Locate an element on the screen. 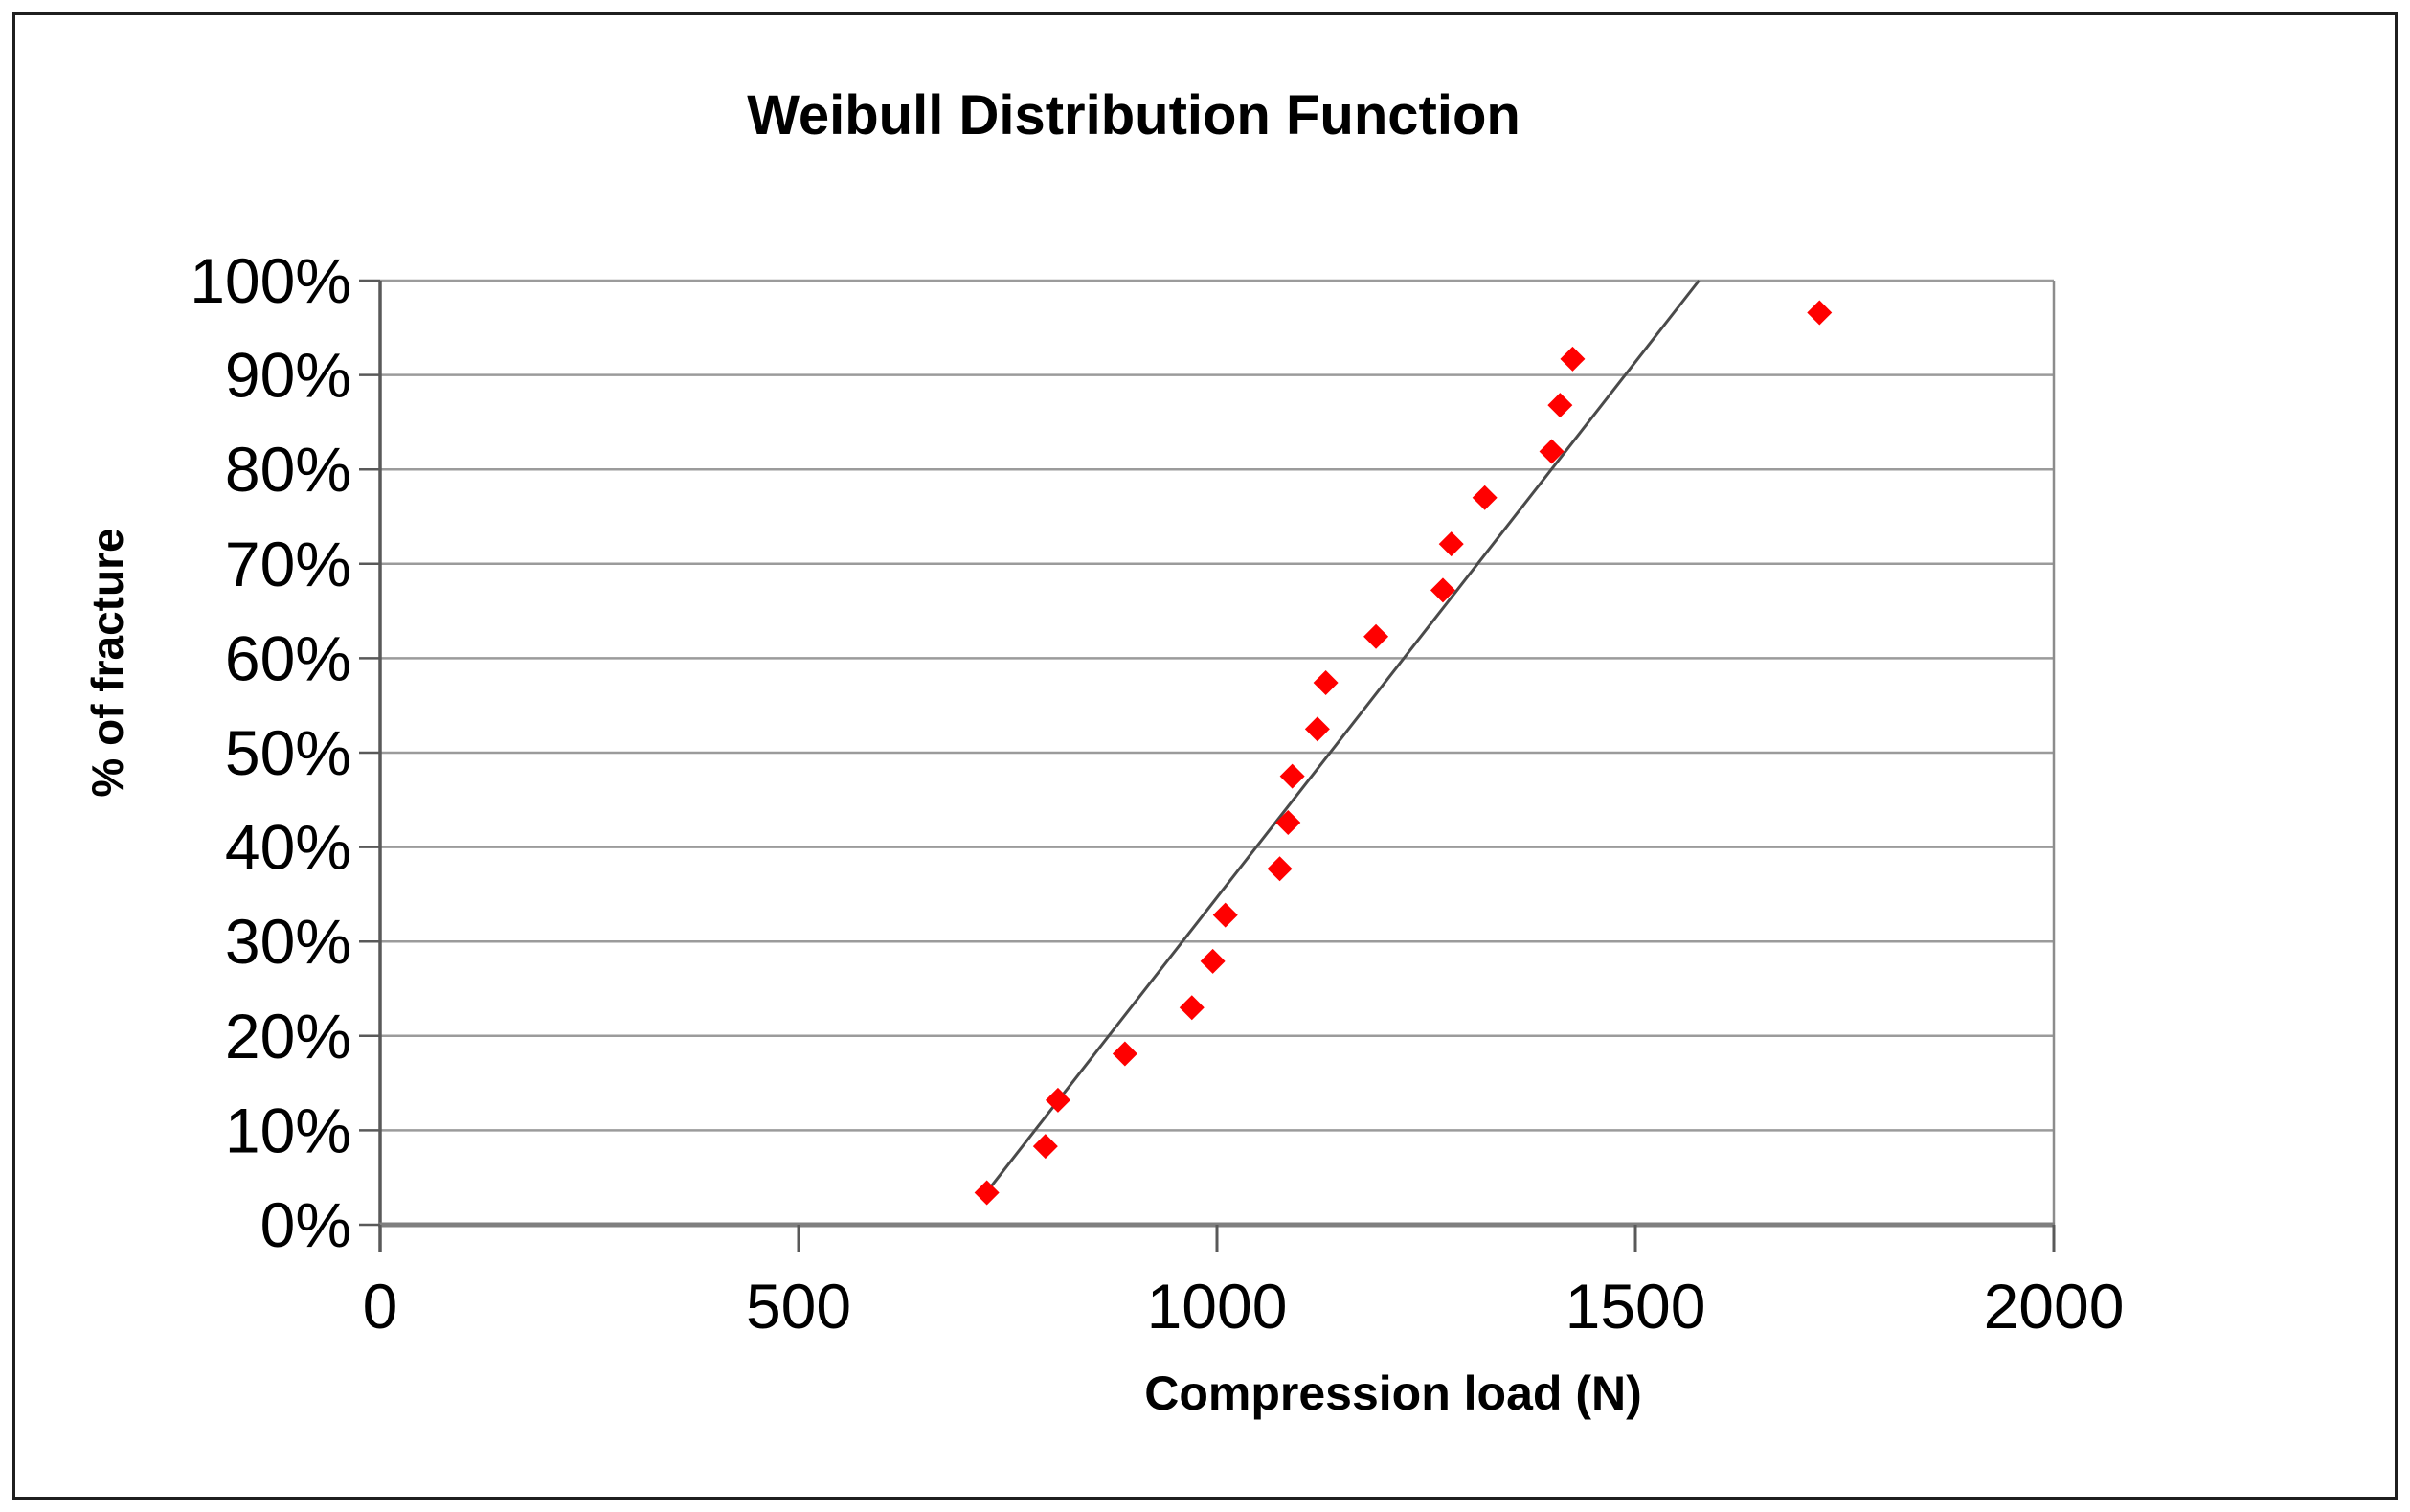 The width and height of the screenshot is (2410, 1512). y-tick-label-80: 80% is located at coordinates (288, 469).